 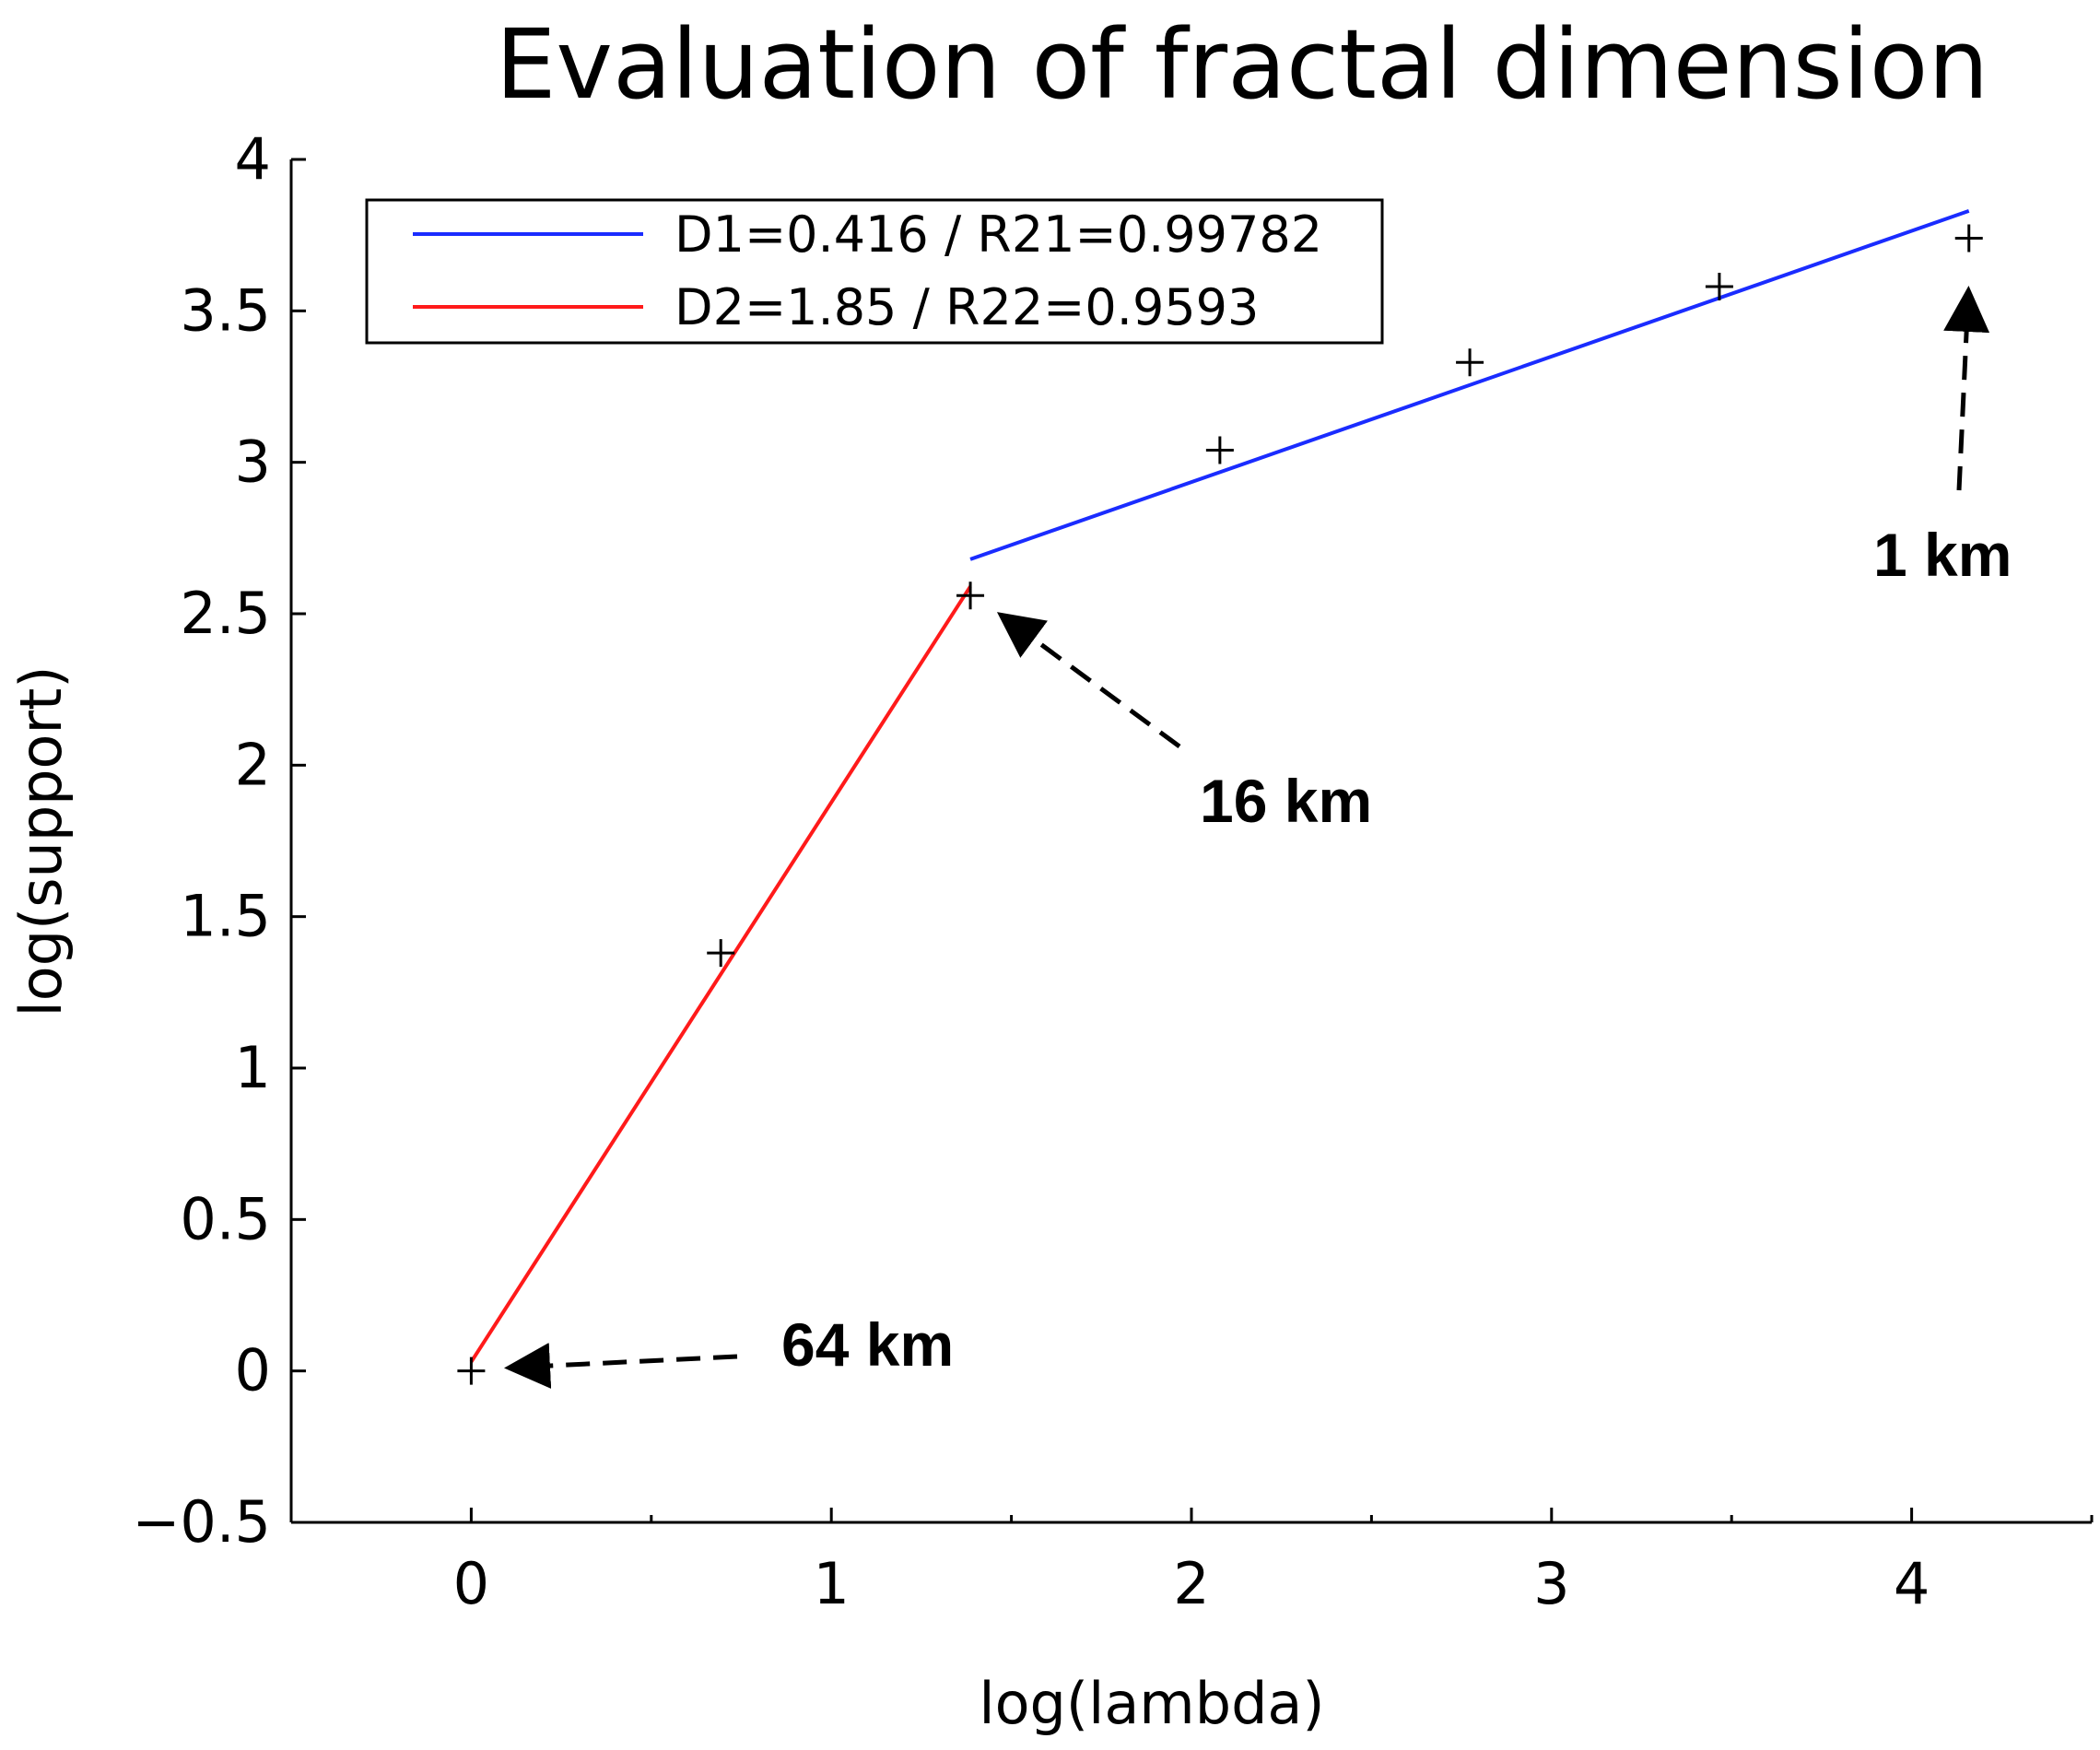 I want to click on annotation-64km: 64 km, so click(x=868, y=1344).